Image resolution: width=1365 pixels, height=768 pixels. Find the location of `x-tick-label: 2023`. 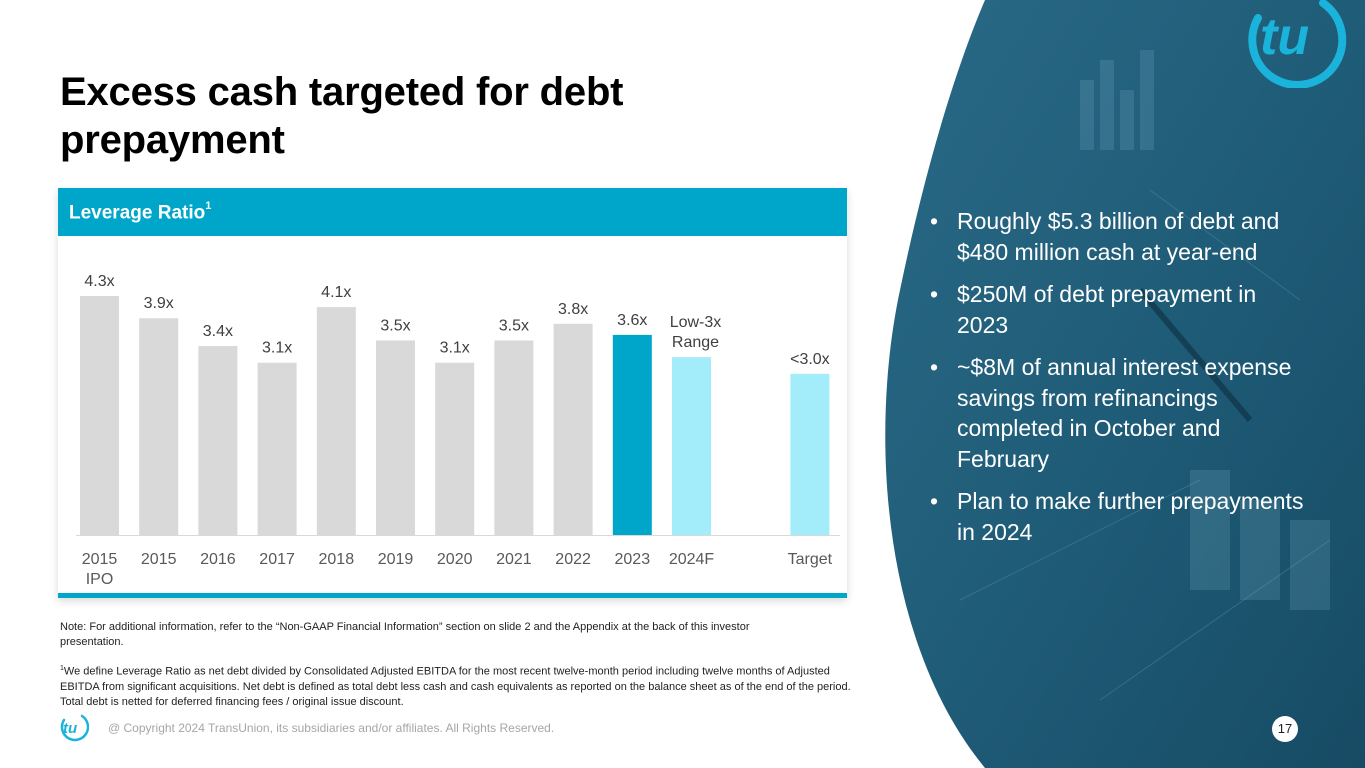

x-tick-label: 2023 is located at coordinates (633, 559).